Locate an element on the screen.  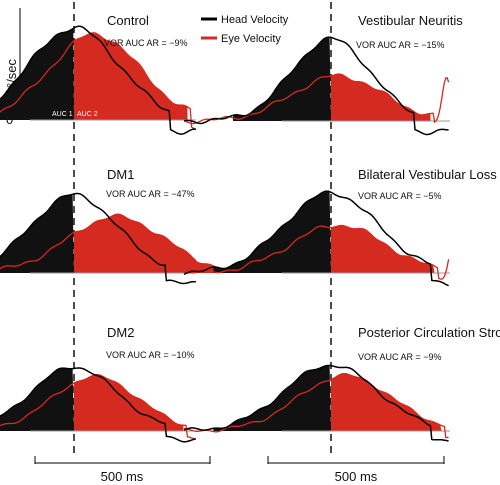
panel-5: DM2 VOR AUC AR = −10% is located at coordinates (98, 384).